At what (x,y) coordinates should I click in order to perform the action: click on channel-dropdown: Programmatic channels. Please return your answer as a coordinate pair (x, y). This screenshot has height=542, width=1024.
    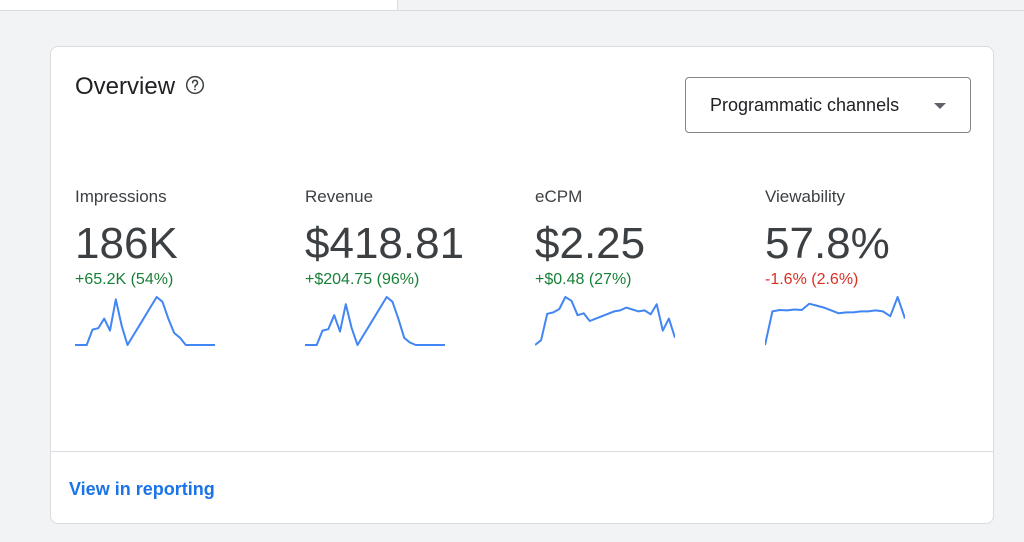
    Looking at the image, I should click on (828, 105).